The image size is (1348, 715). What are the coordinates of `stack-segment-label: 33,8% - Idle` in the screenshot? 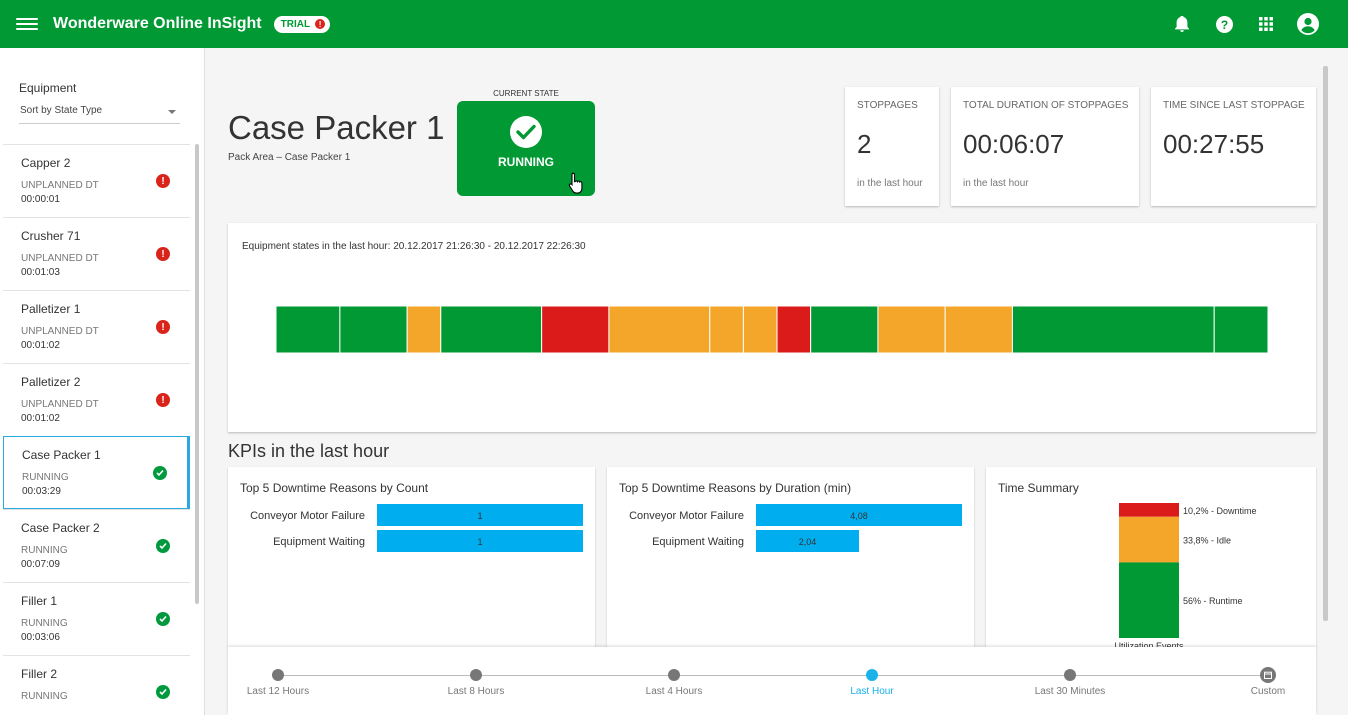 It's located at (1207, 541).